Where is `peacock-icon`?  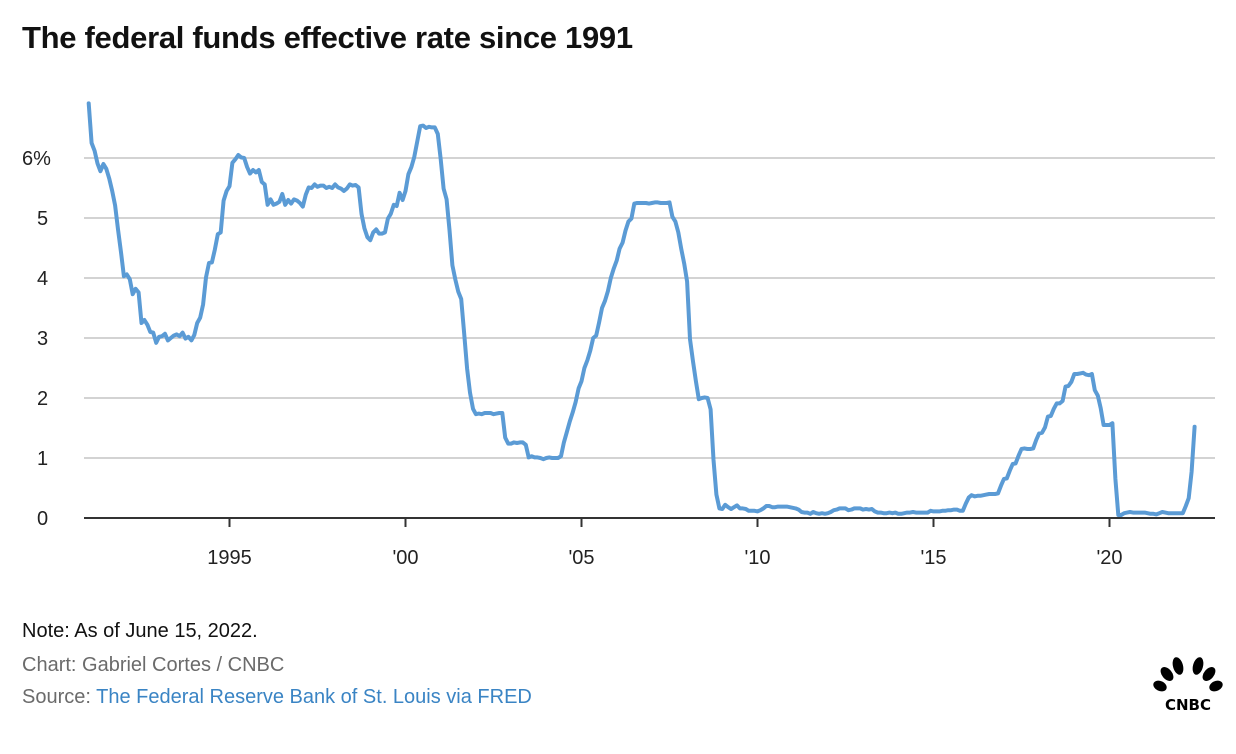 peacock-icon is located at coordinates (1188, 674).